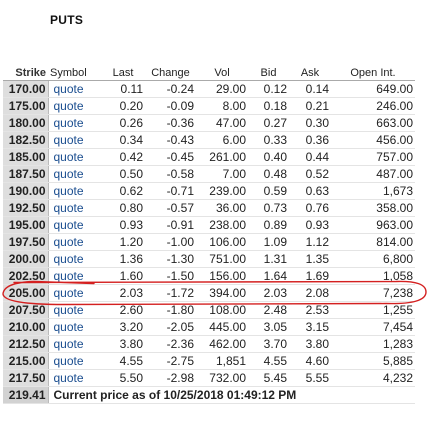  Describe the element at coordinates (26, 276) in the screenshot. I see `strike-cell: 202.50` at that location.